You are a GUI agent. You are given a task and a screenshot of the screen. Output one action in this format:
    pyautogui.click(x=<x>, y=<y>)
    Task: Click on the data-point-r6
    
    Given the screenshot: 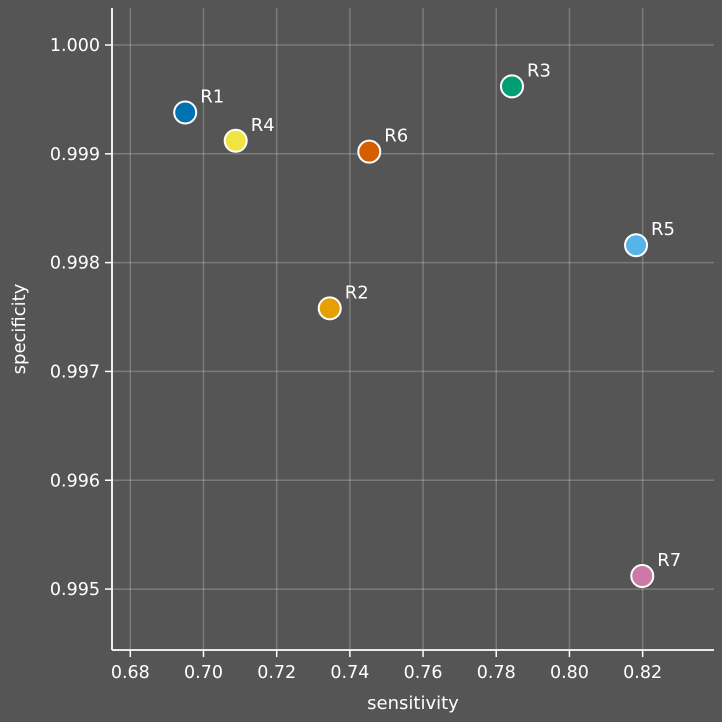 What is the action you would take?
    pyautogui.click(x=369, y=151)
    